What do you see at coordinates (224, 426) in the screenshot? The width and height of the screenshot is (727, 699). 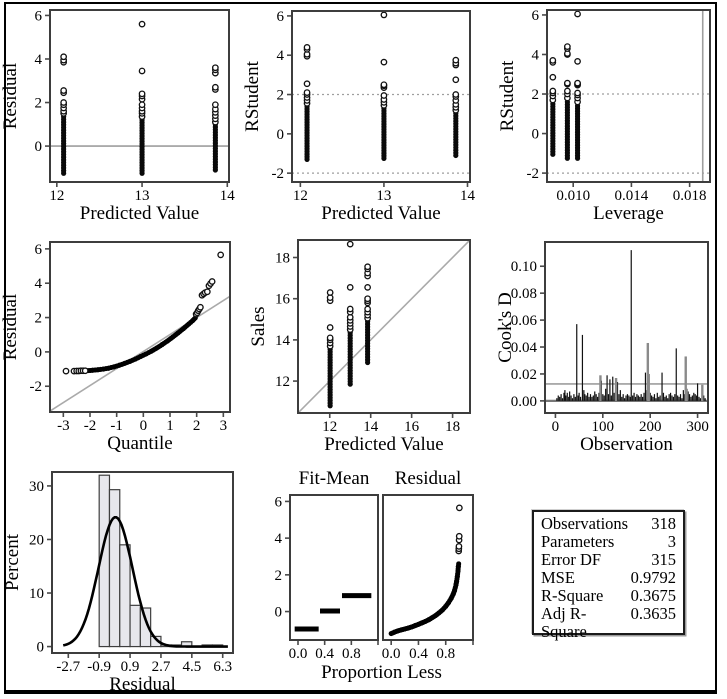 I see `svg-text: 3` at bounding box center [224, 426].